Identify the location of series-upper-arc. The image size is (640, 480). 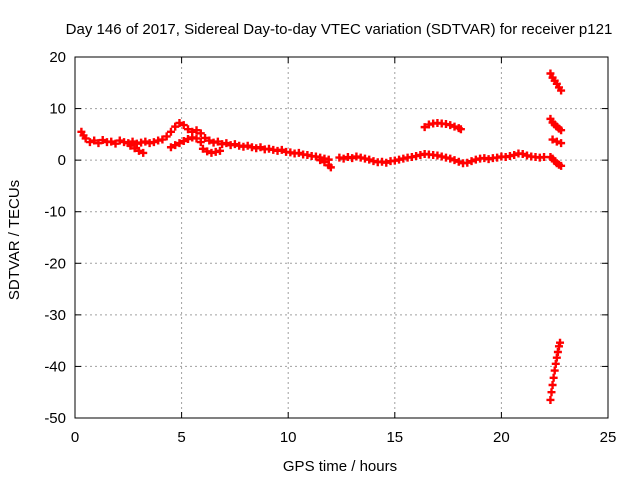
(442, 126).